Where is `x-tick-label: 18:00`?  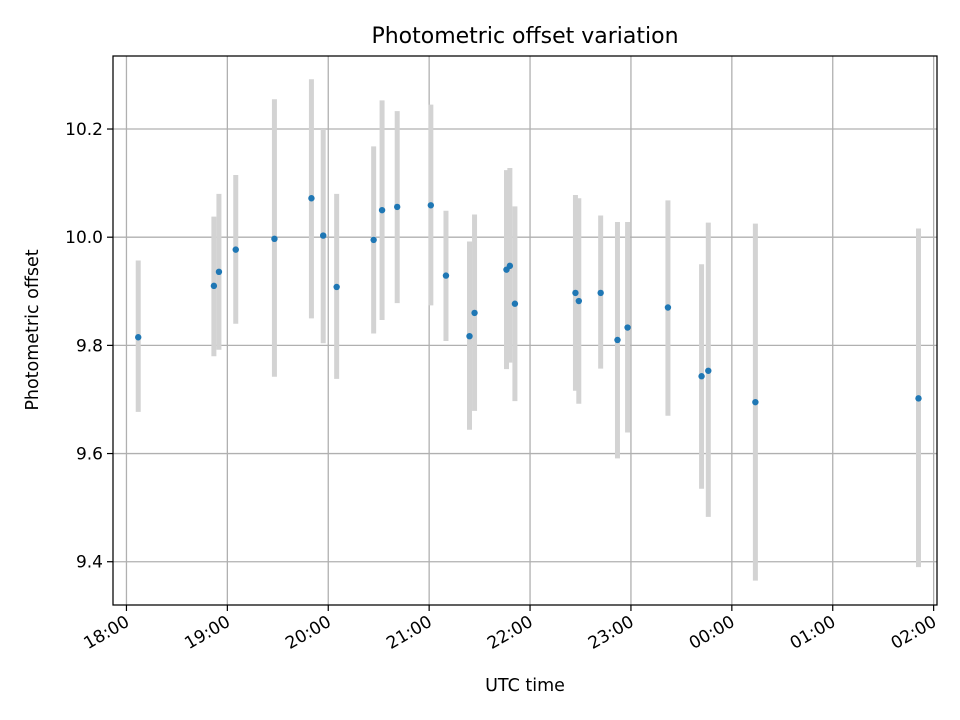 x-tick-label: 18:00 is located at coordinates (107, 633).